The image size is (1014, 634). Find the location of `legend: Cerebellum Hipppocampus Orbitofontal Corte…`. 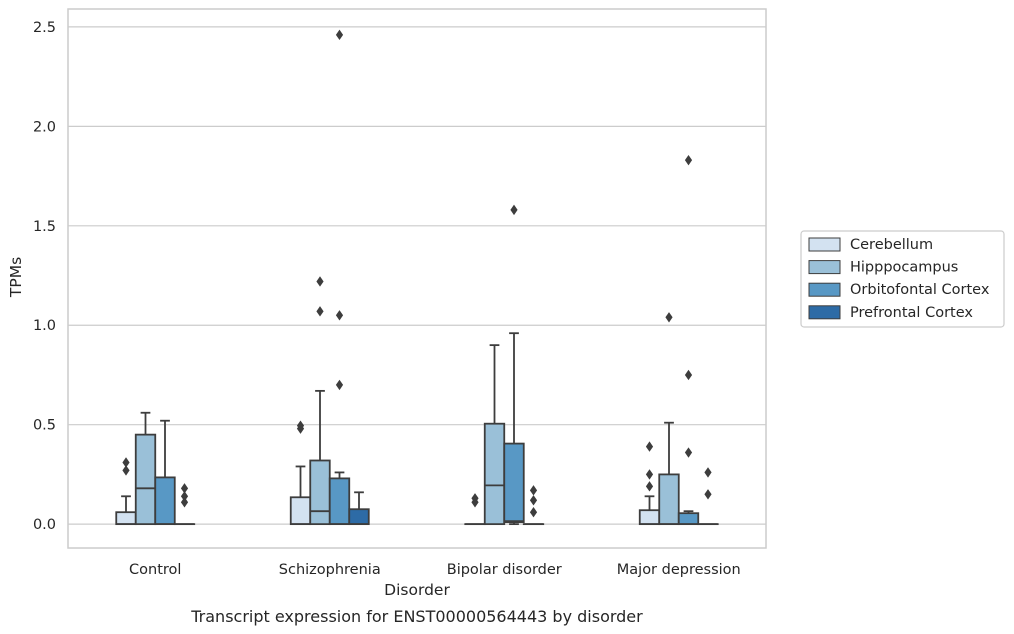

legend: Cerebellum Hipppocampus Orbitofontal Corte… is located at coordinates (902, 279).